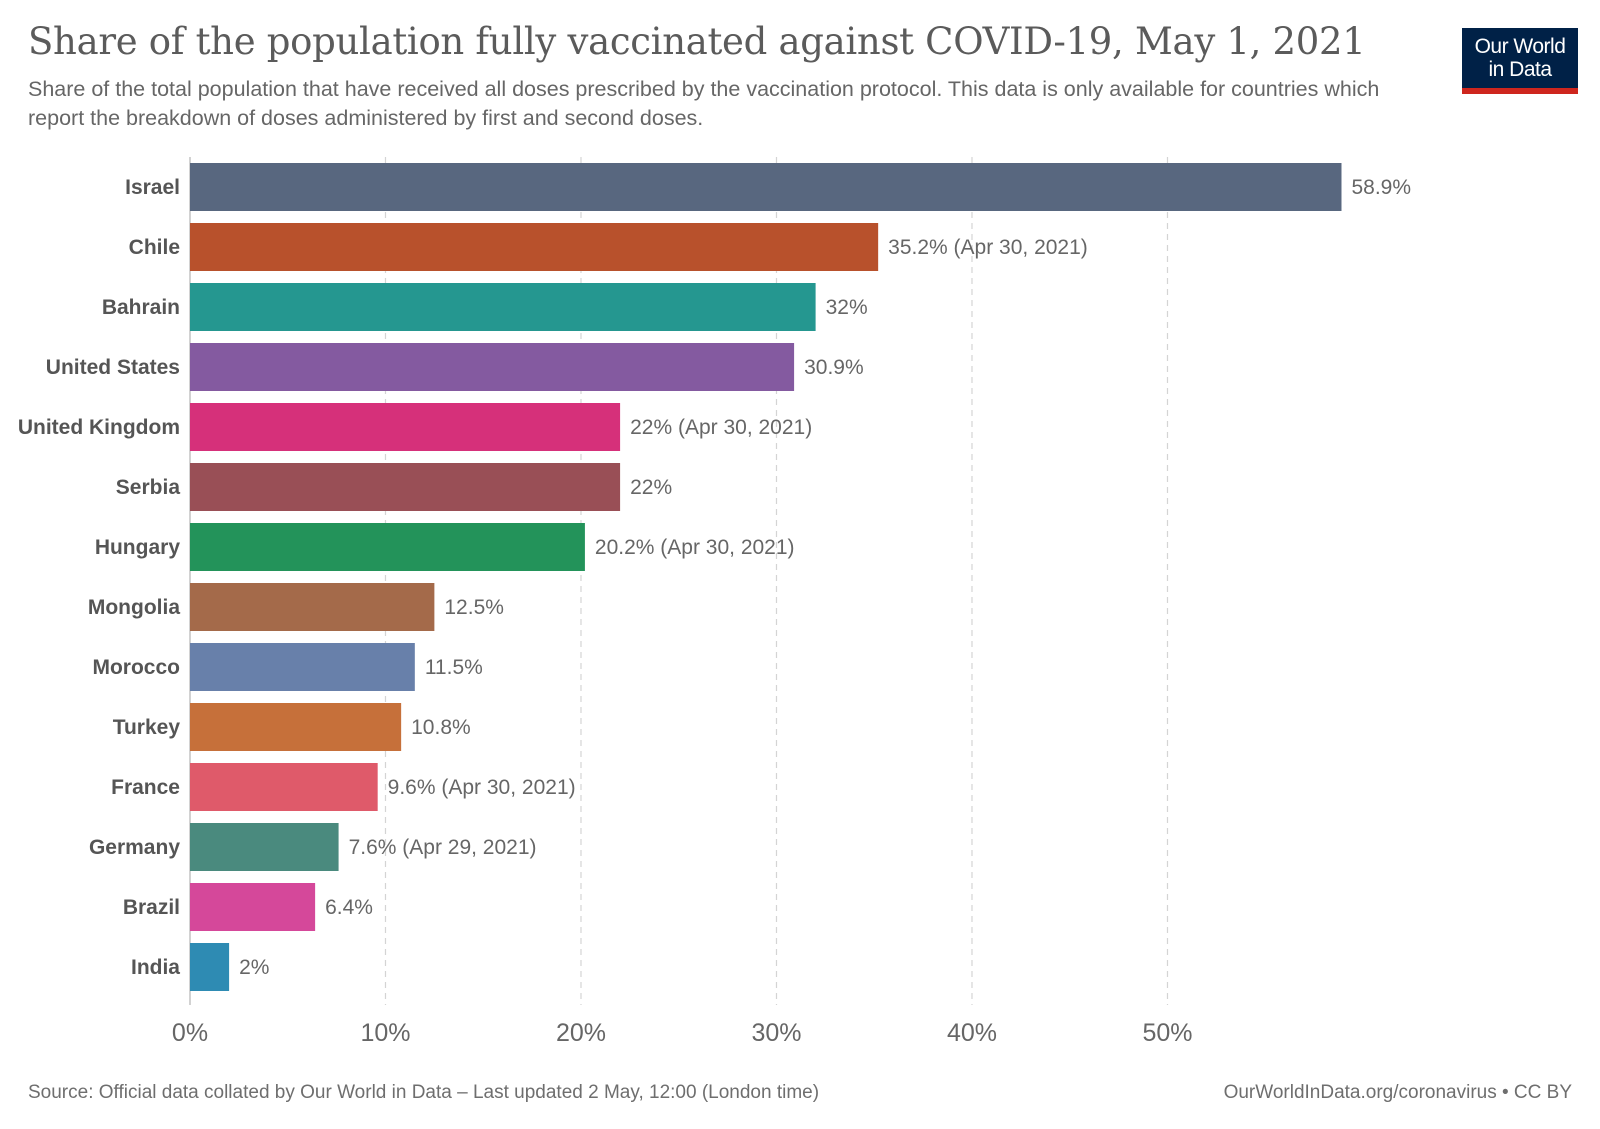 The width and height of the screenshot is (1600, 1129). What do you see at coordinates (151, 907) in the screenshot?
I see `category-label: Brazil` at bounding box center [151, 907].